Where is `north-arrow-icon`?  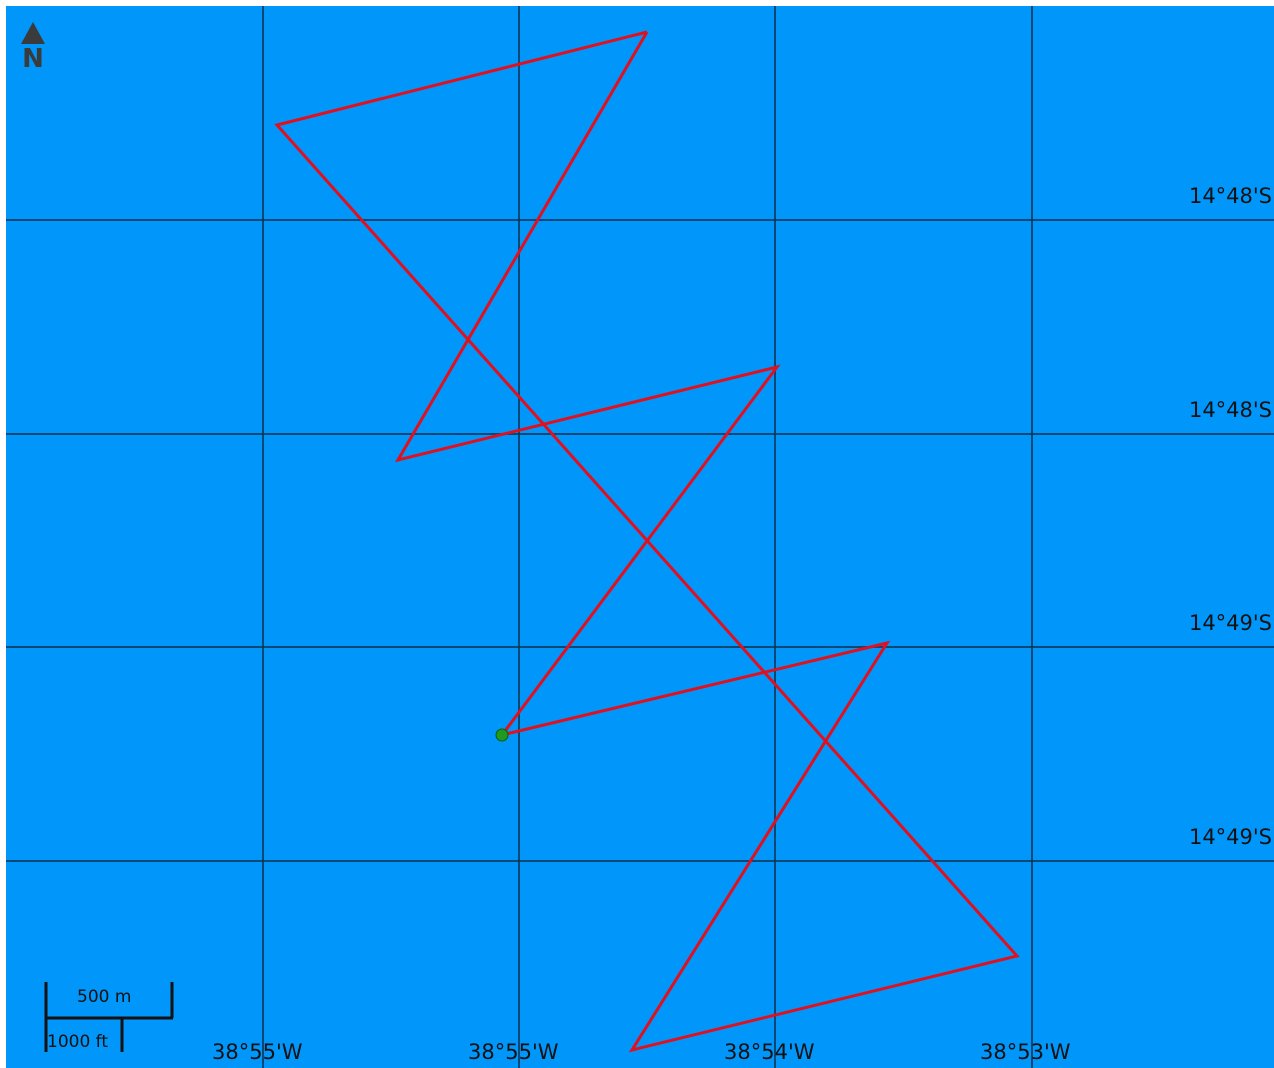
north-arrow-icon is located at coordinates (33, 33).